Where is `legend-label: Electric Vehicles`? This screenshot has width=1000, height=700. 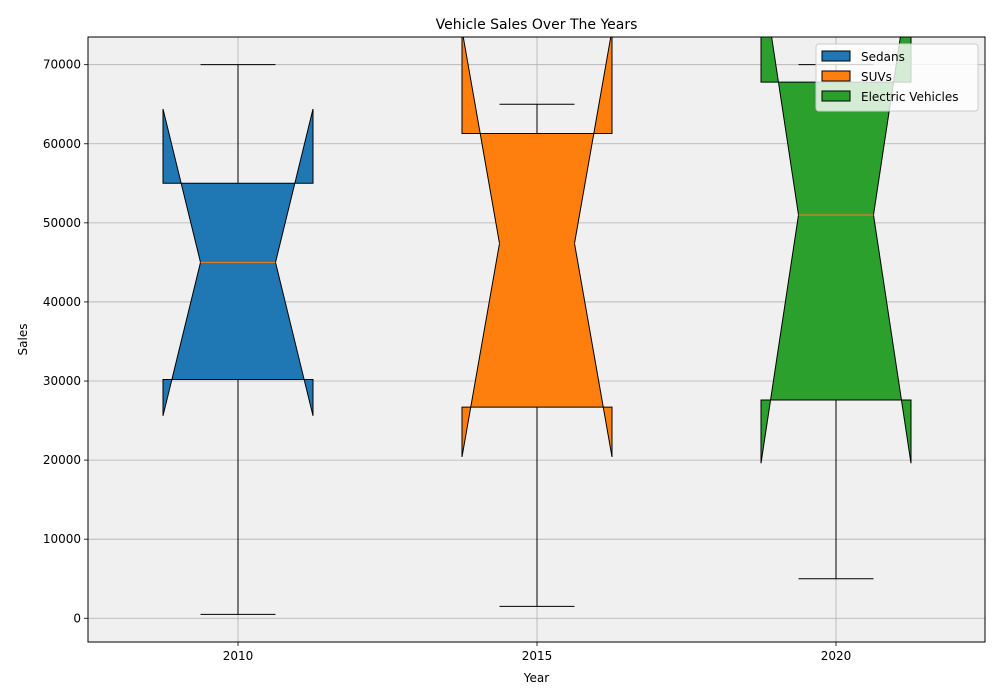
legend-label: Electric Vehicles is located at coordinates (909, 97).